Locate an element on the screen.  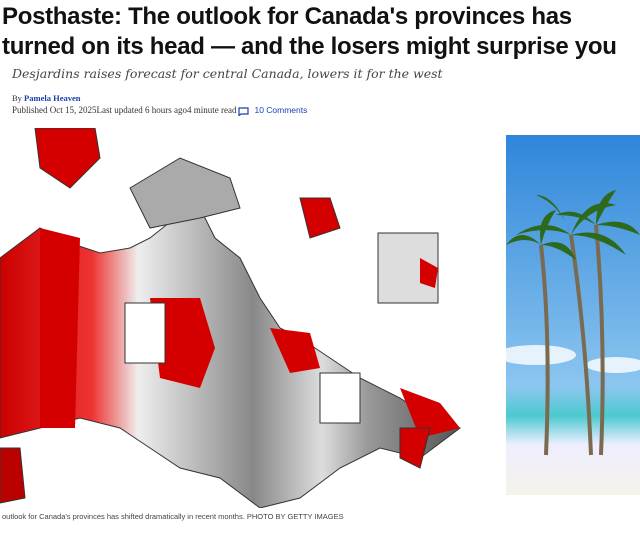
comments-link: 10 Comments is located at coordinates (272, 109).